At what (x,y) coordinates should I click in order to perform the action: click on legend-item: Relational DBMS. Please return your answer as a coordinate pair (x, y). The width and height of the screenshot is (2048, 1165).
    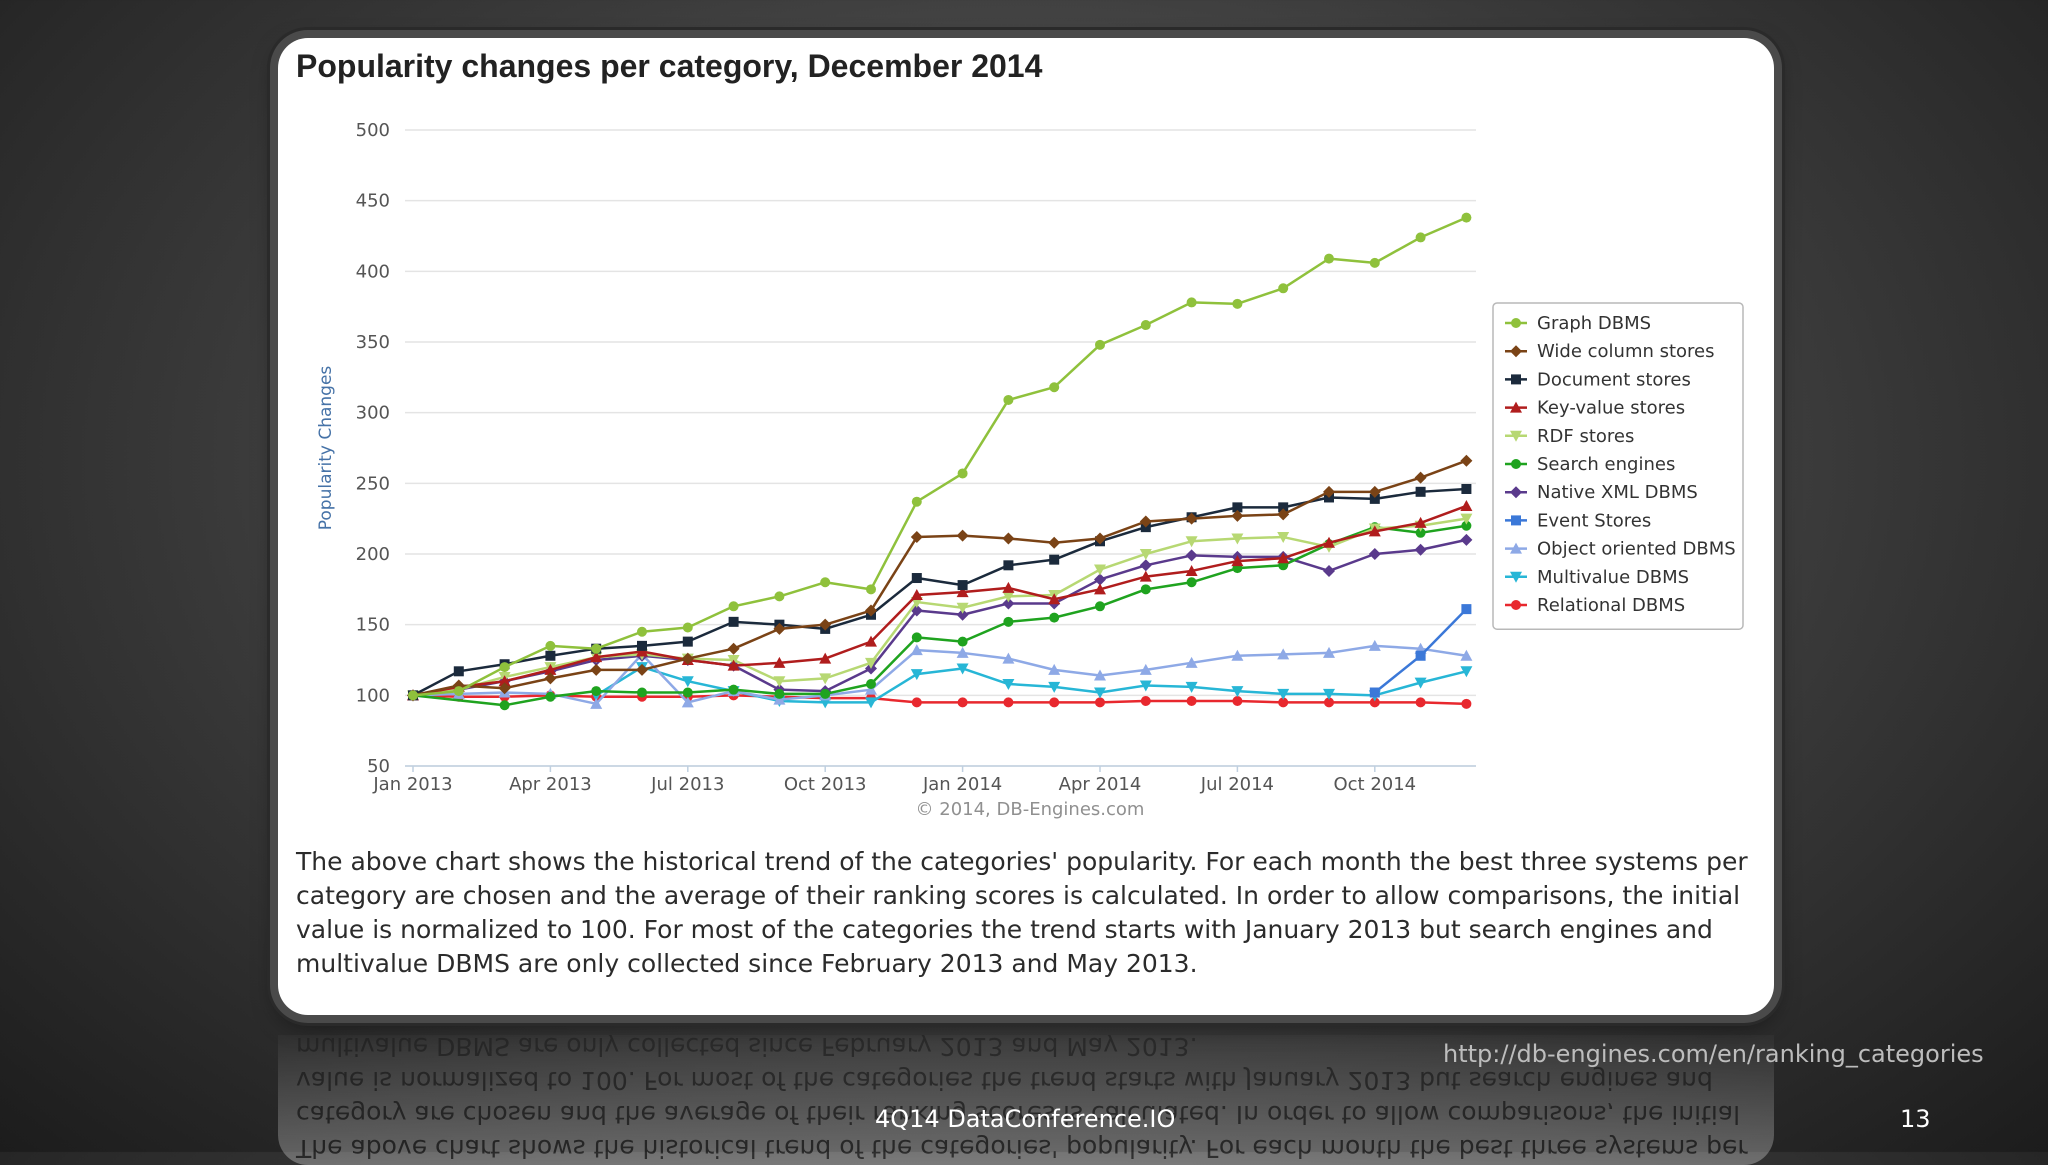
    Looking at the image, I should click on (1595, 605).